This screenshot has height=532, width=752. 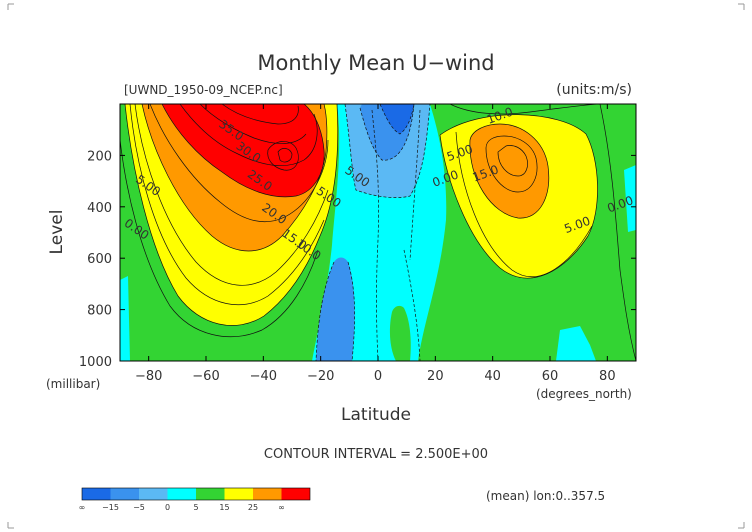 I want to click on x-tick-label: −40, so click(x=263, y=376).